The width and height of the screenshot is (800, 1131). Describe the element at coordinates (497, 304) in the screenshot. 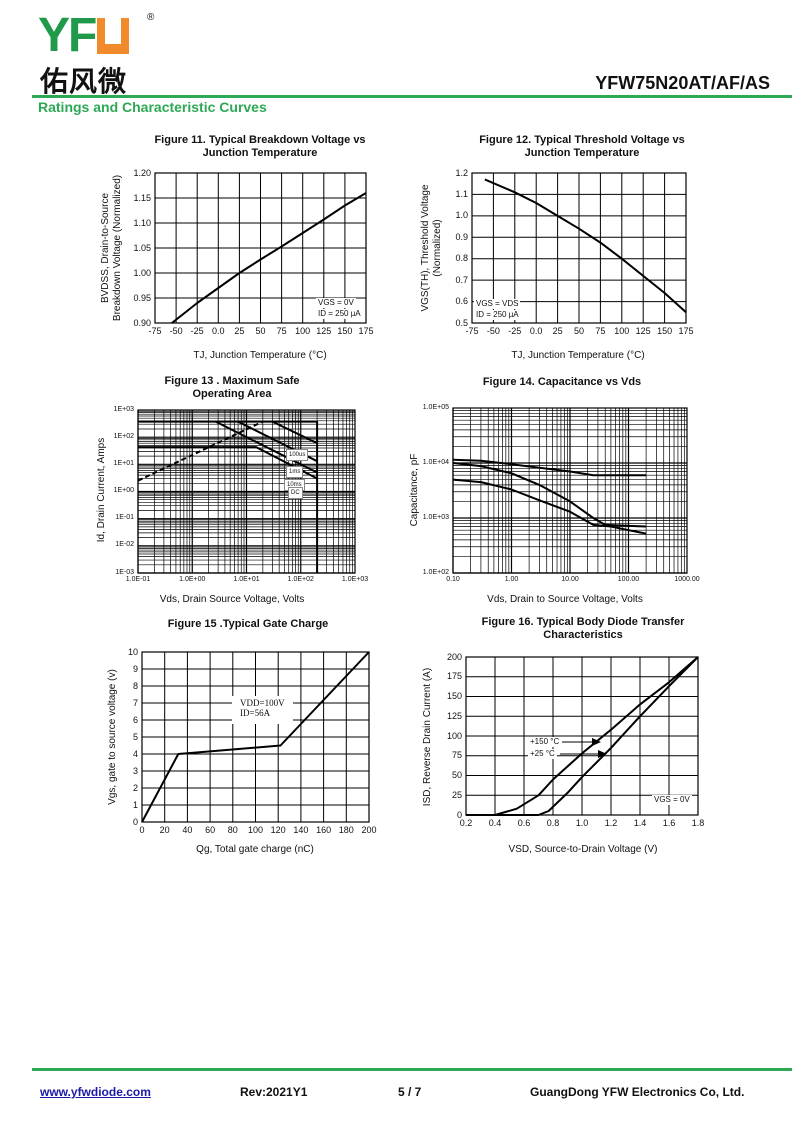

I see `fig12-annotation-vgs: VGS = VDS` at that location.